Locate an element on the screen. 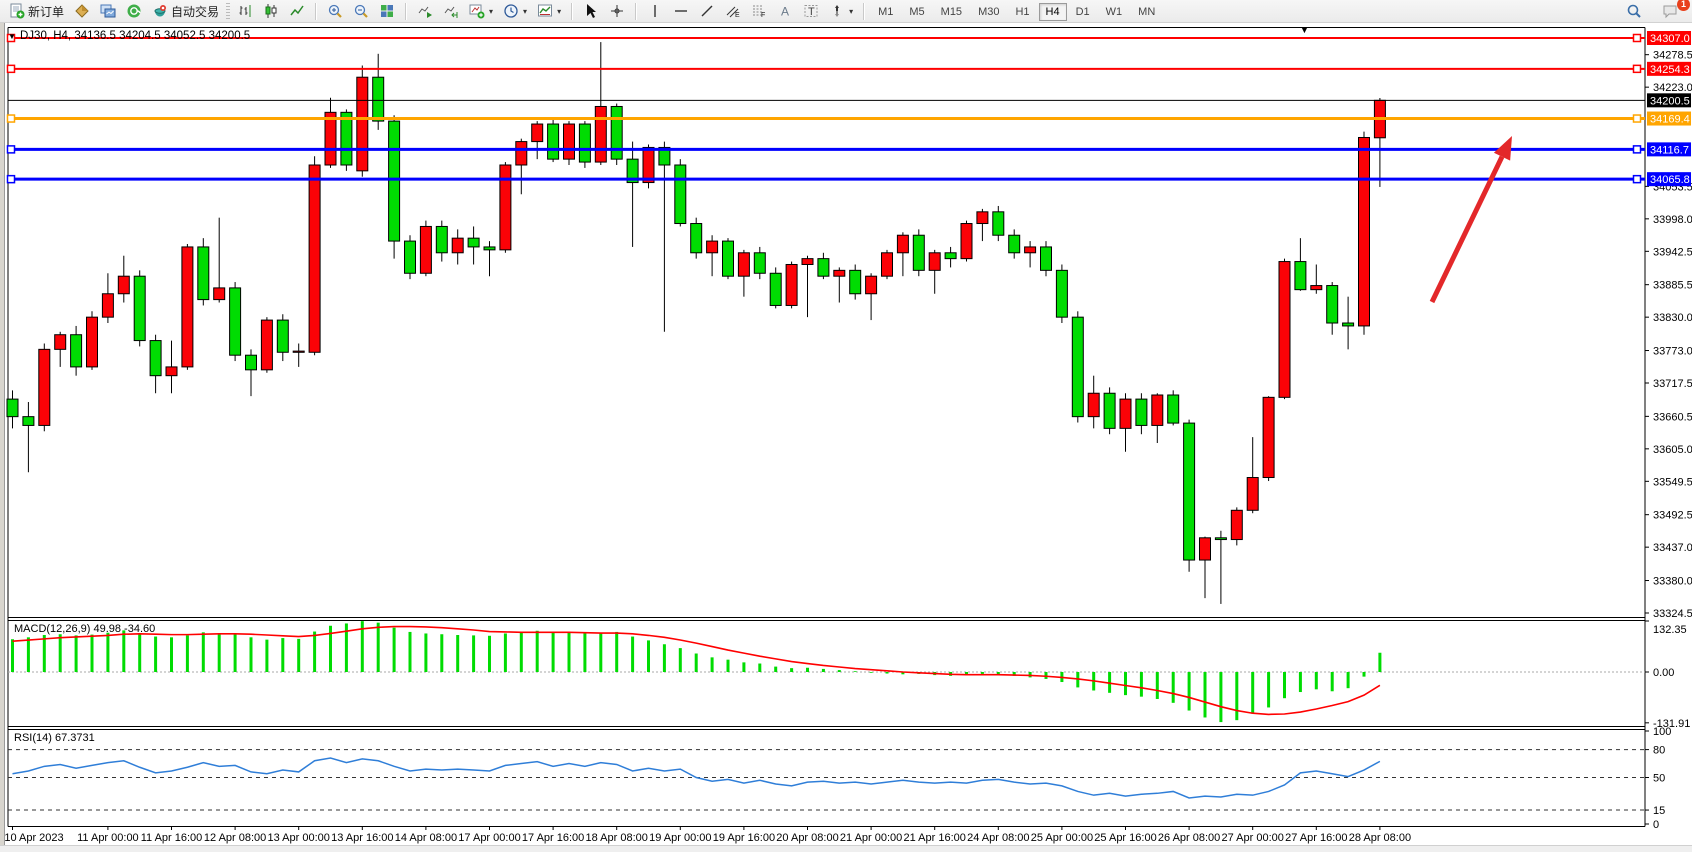 This screenshot has width=1692, height=852. mql5-community-icon is located at coordinates (134, 11).